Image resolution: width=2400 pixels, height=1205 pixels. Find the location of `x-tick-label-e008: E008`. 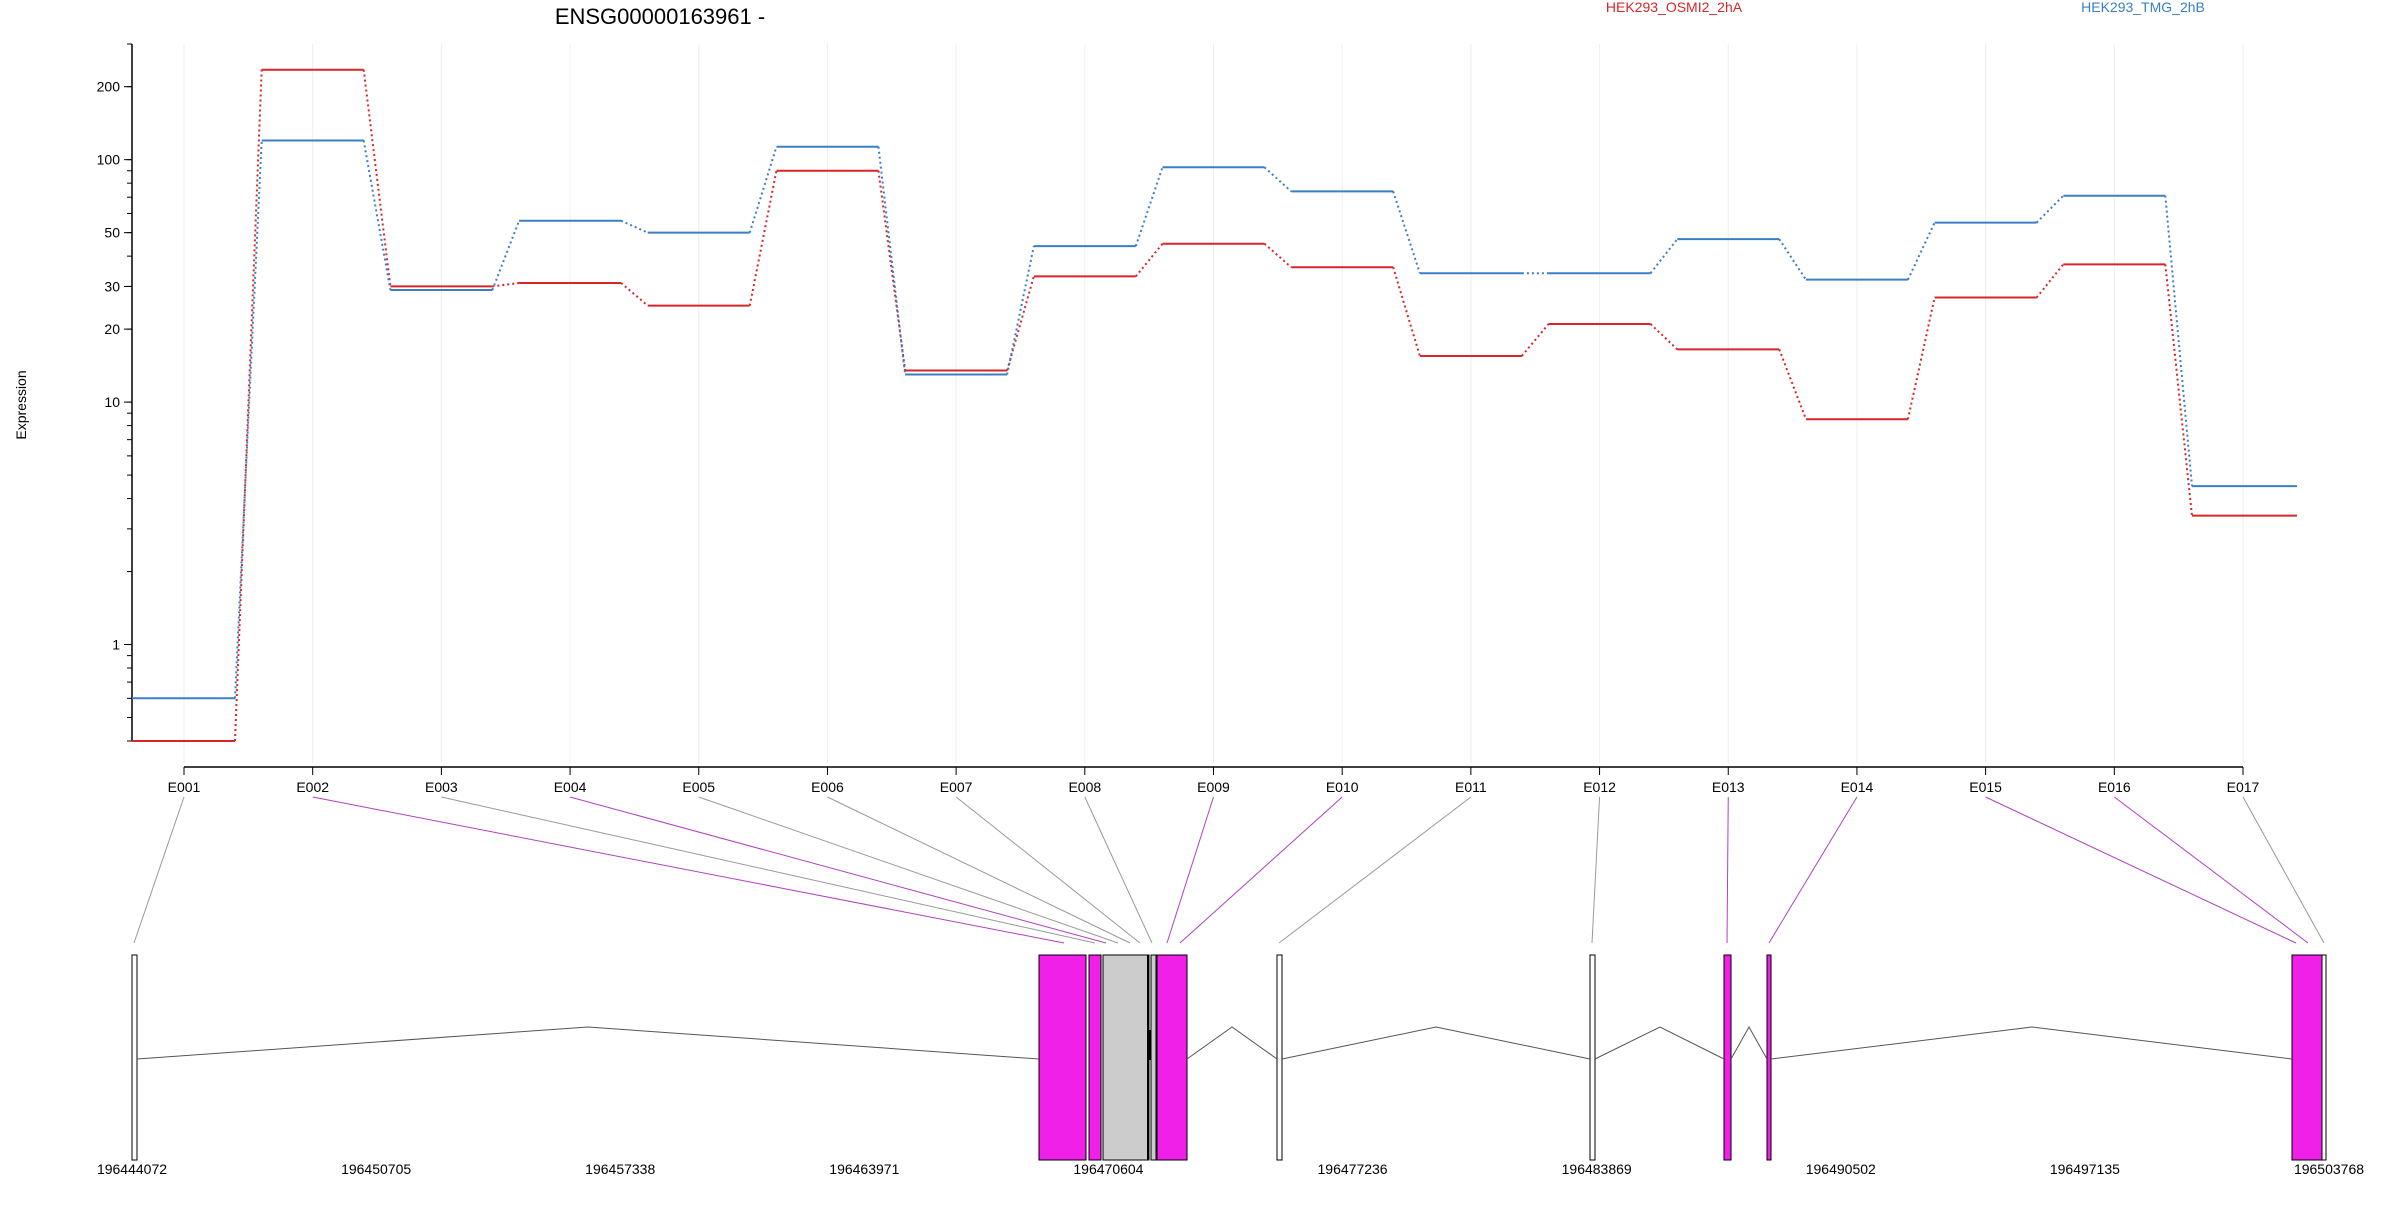

x-tick-label-e008: E008 is located at coordinates (1084, 787).